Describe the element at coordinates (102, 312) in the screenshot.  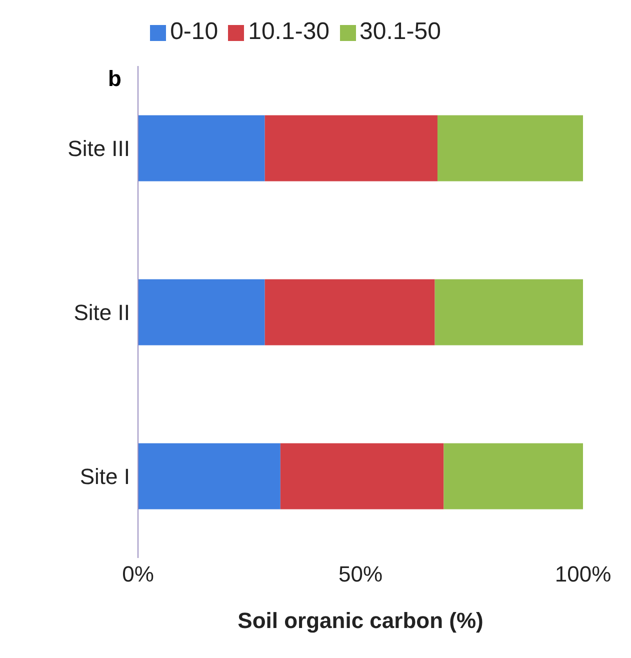
I see `y-tick-label: Site II` at that location.